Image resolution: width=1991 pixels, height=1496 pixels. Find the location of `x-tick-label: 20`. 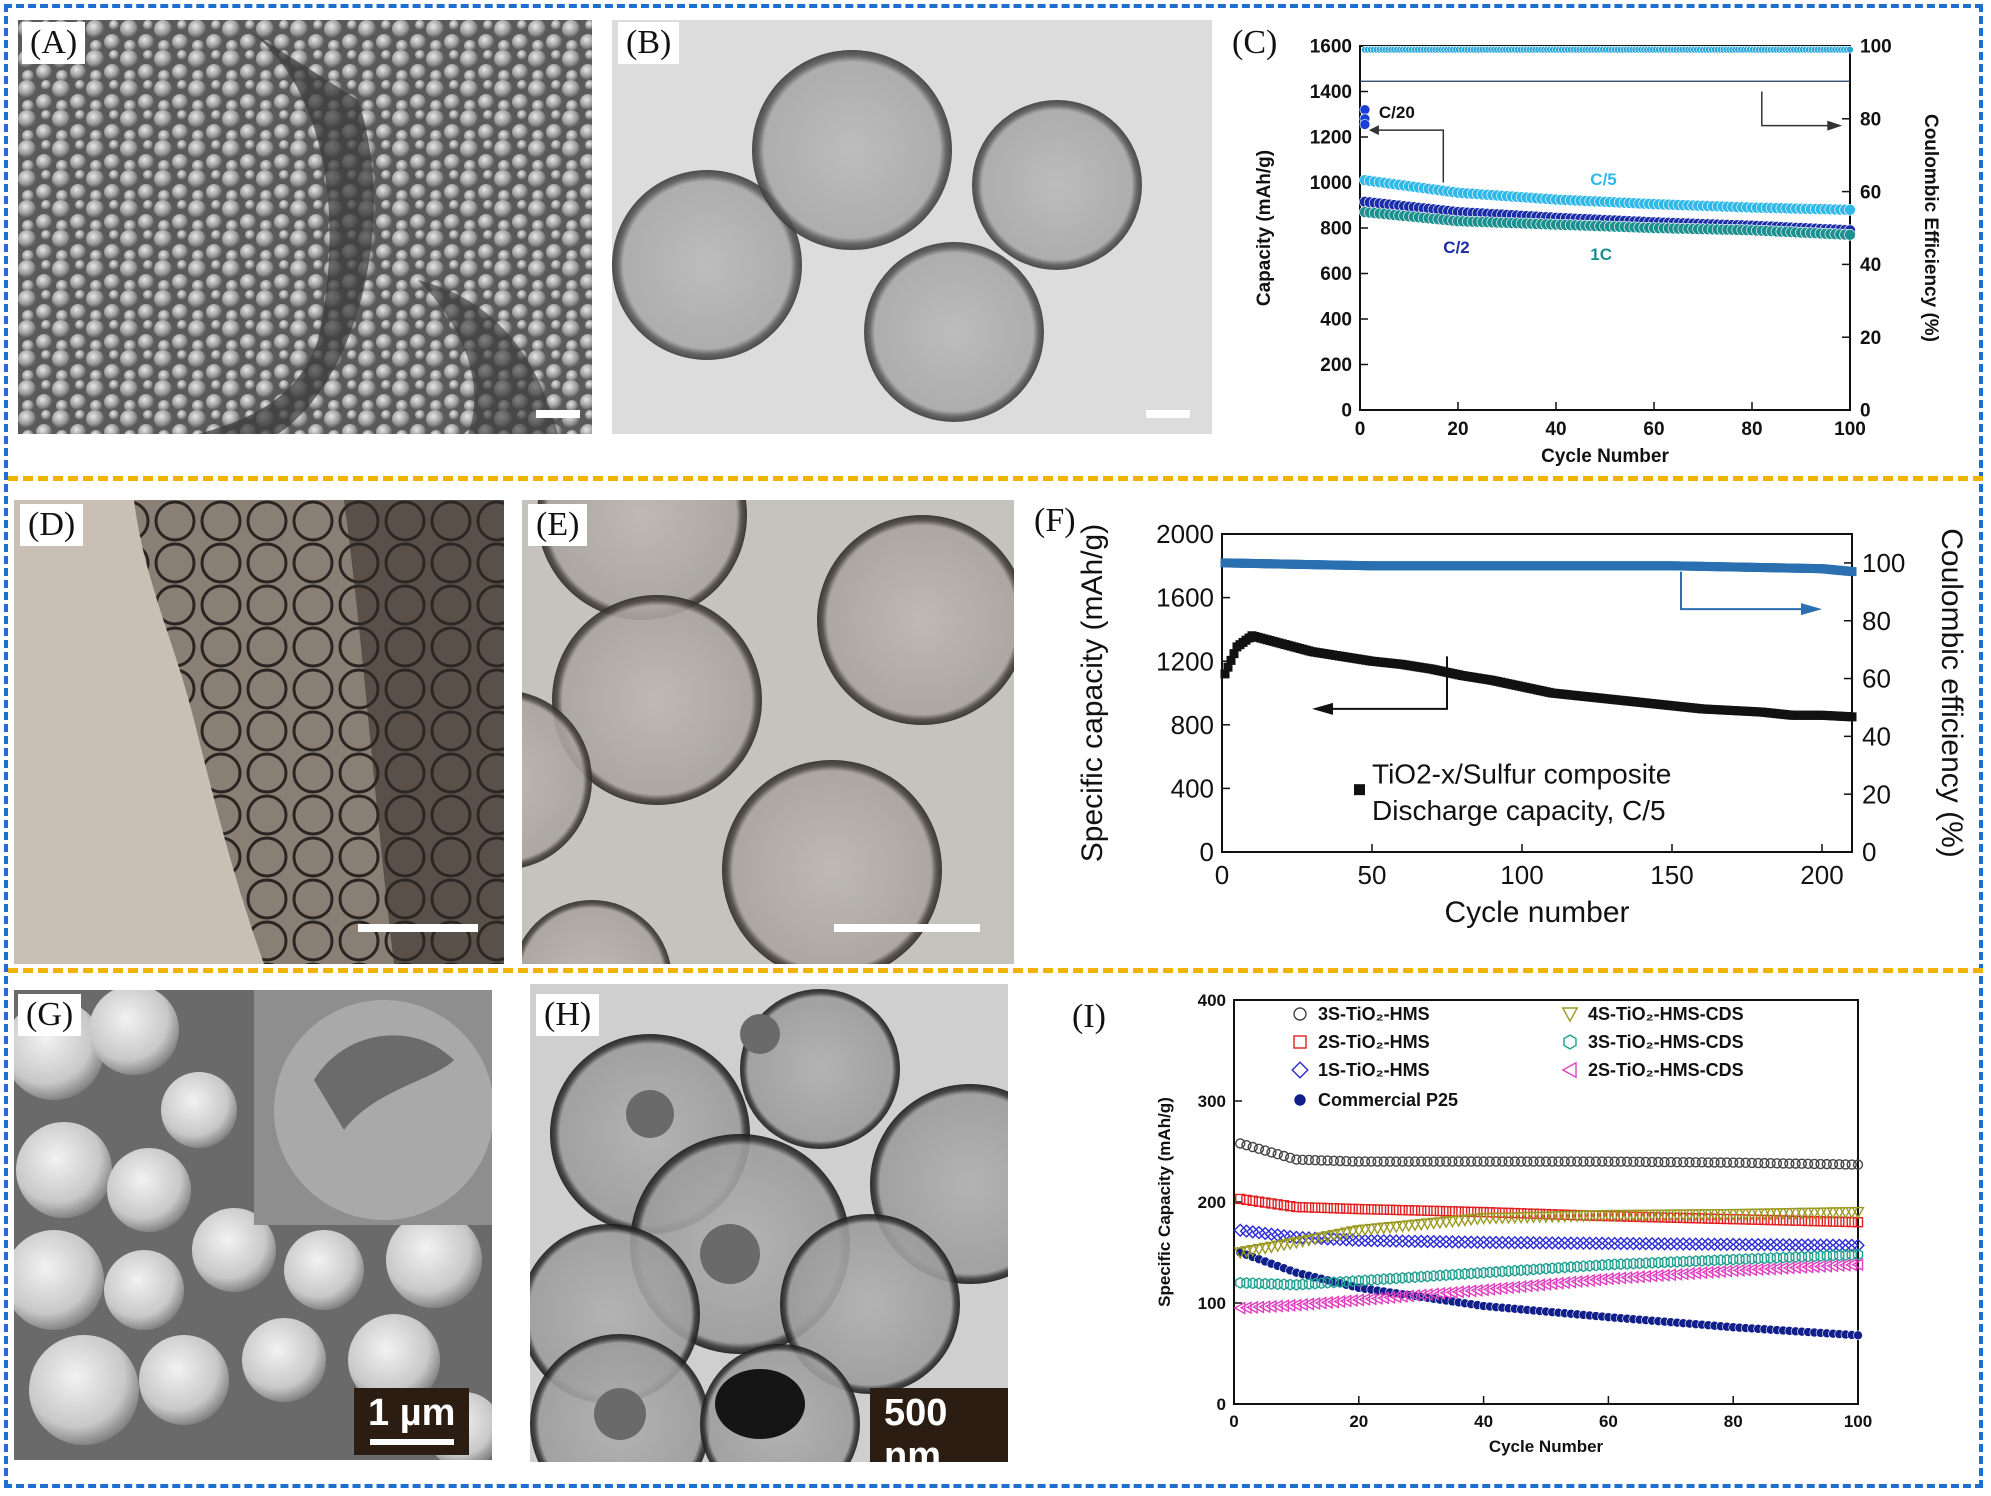

x-tick-label: 20 is located at coordinates (1358, 1421).